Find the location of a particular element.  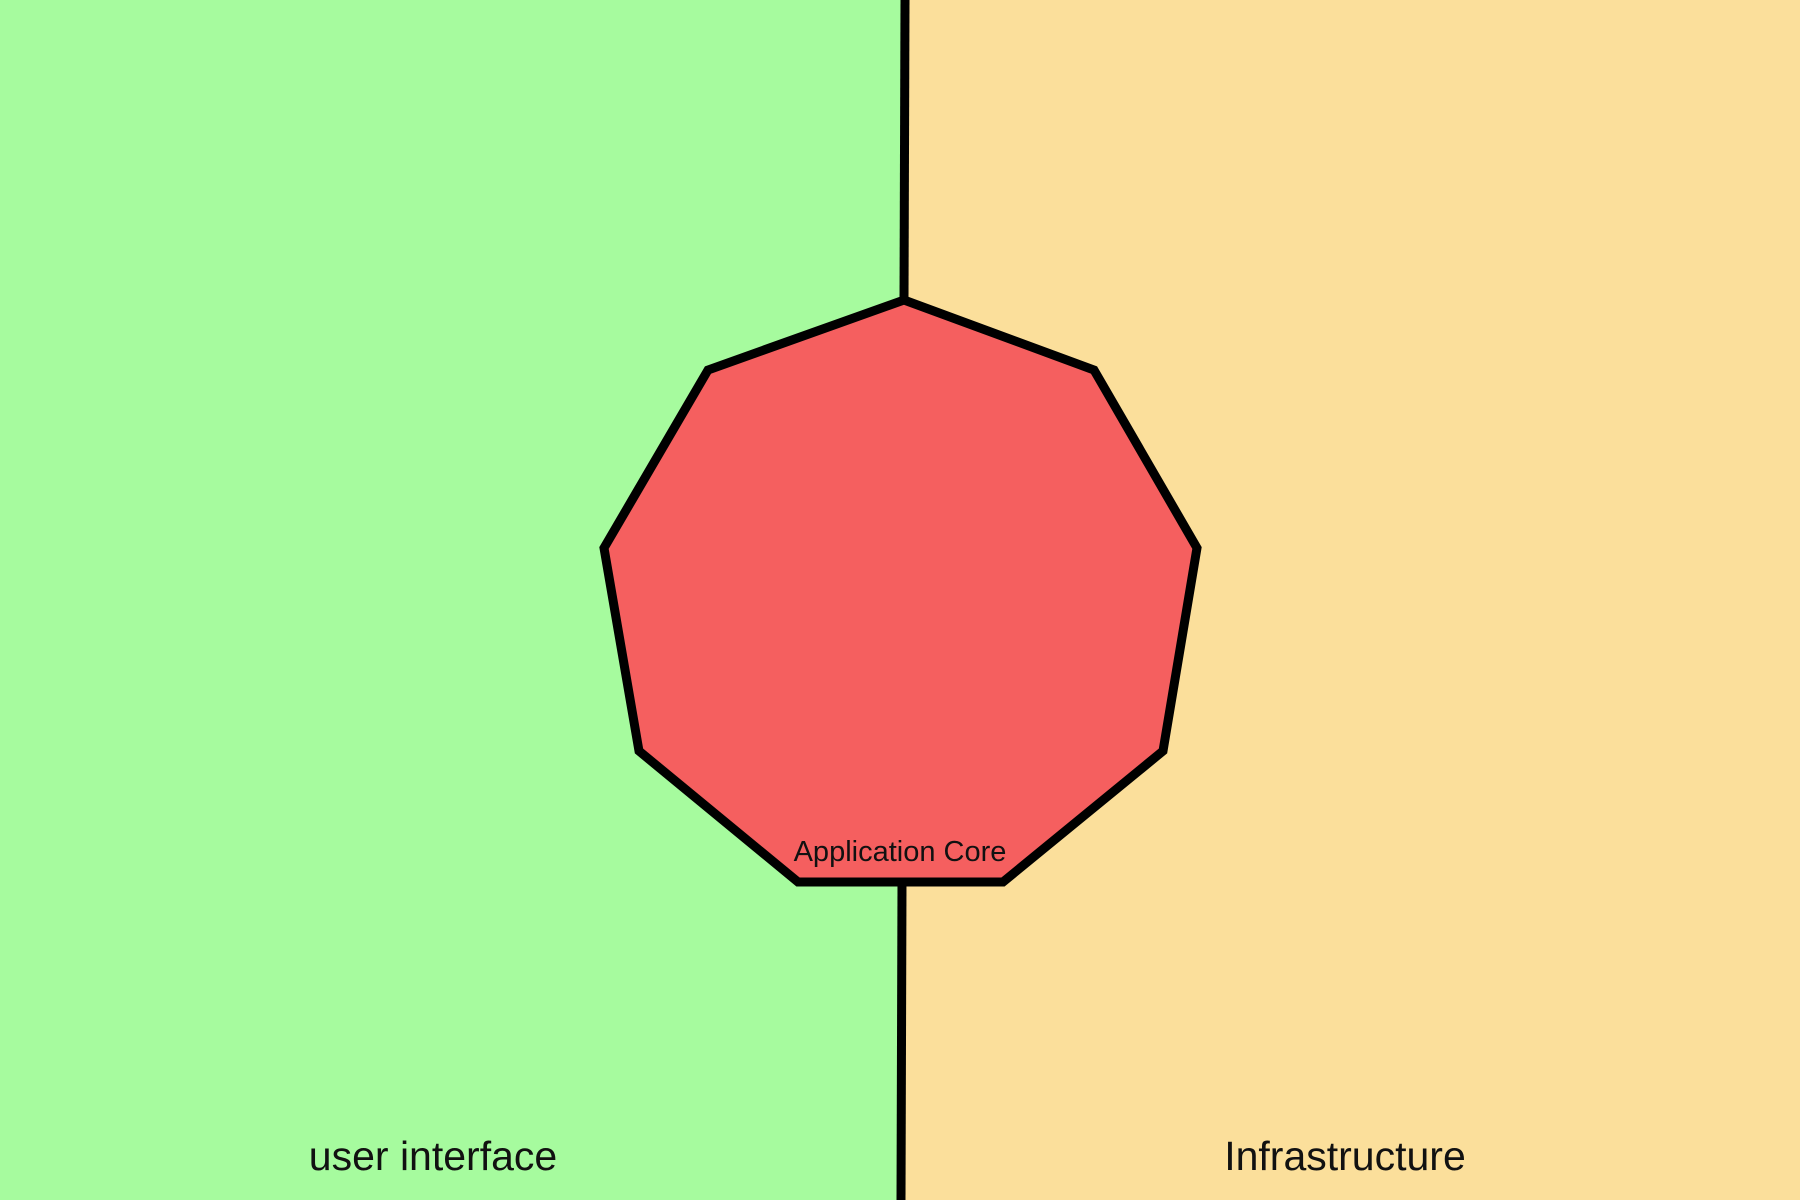

divider-line-top is located at coordinates (904, 150).